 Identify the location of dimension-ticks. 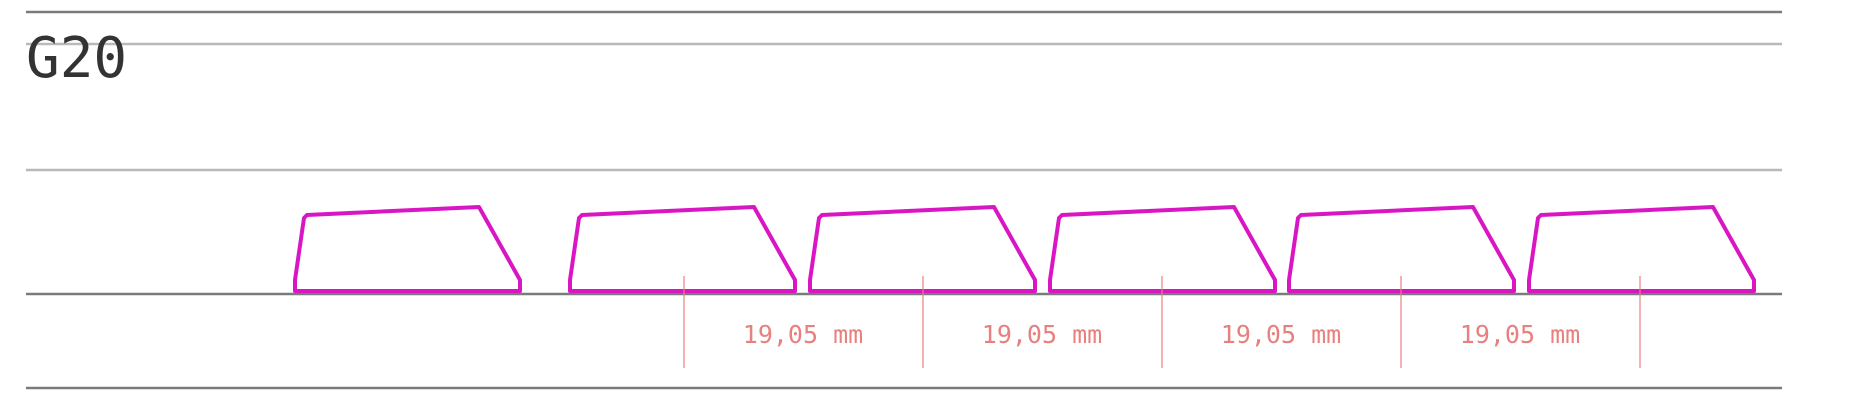
(1162, 322).